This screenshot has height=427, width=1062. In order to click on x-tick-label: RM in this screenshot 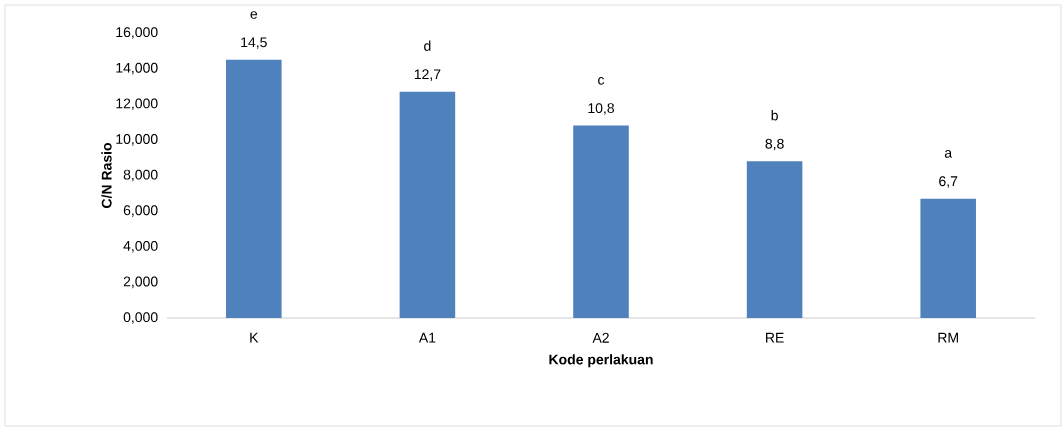, I will do `click(948, 337)`.